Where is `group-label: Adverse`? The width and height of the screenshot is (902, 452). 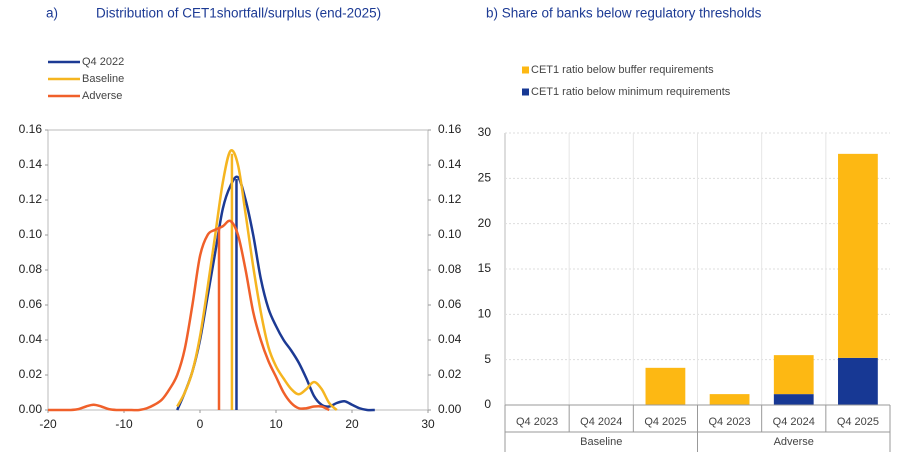 group-label: Adverse is located at coordinates (794, 442).